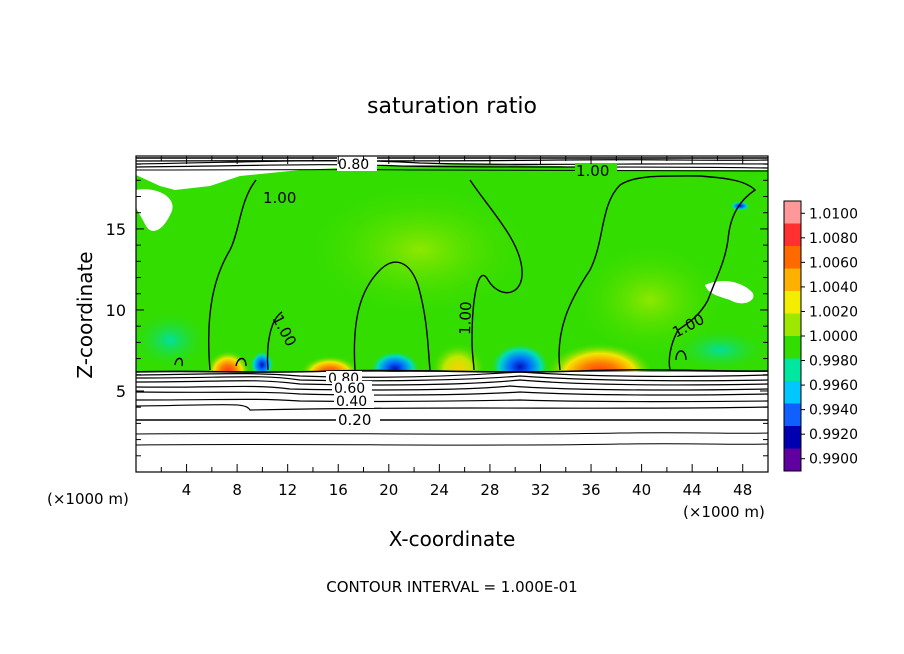  What do you see at coordinates (833, 460) in the screenshot?
I see `colorbar-label: 0.9900` at bounding box center [833, 460].